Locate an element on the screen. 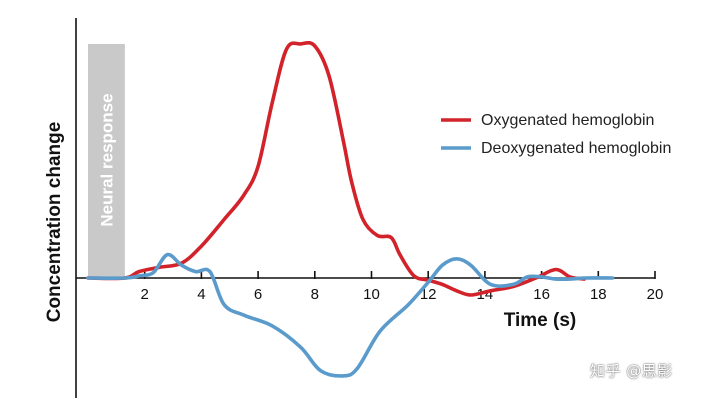 This screenshot has height=400, width=720. x-tick-label: 6 is located at coordinates (258, 294).